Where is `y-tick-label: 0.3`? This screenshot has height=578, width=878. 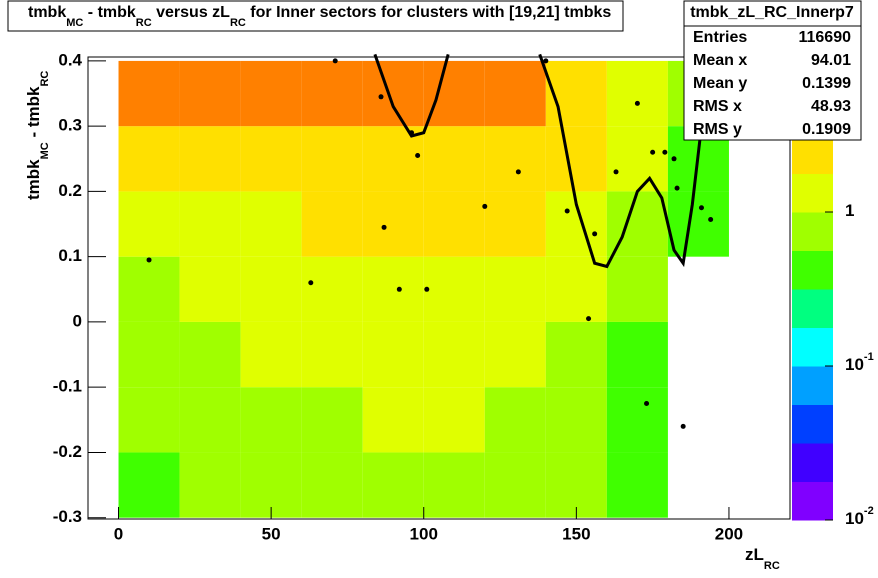
y-tick-label: 0.3 is located at coordinates (70, 125).